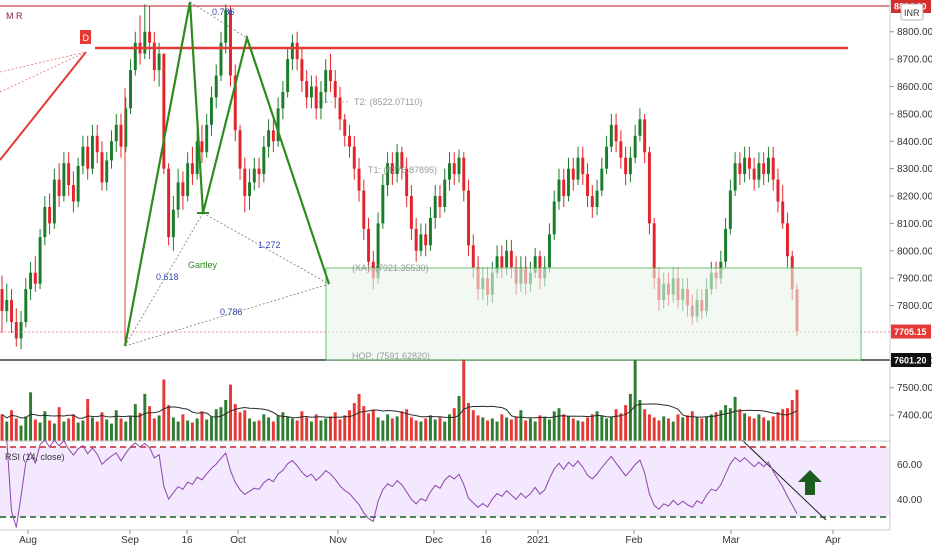 The height and width of the screenshot is (550, 932). I want to click on time-axis: Aug Sep 16 Oct Nov Dec 16 2021 Feb Mar Apr, so click(430, 538).